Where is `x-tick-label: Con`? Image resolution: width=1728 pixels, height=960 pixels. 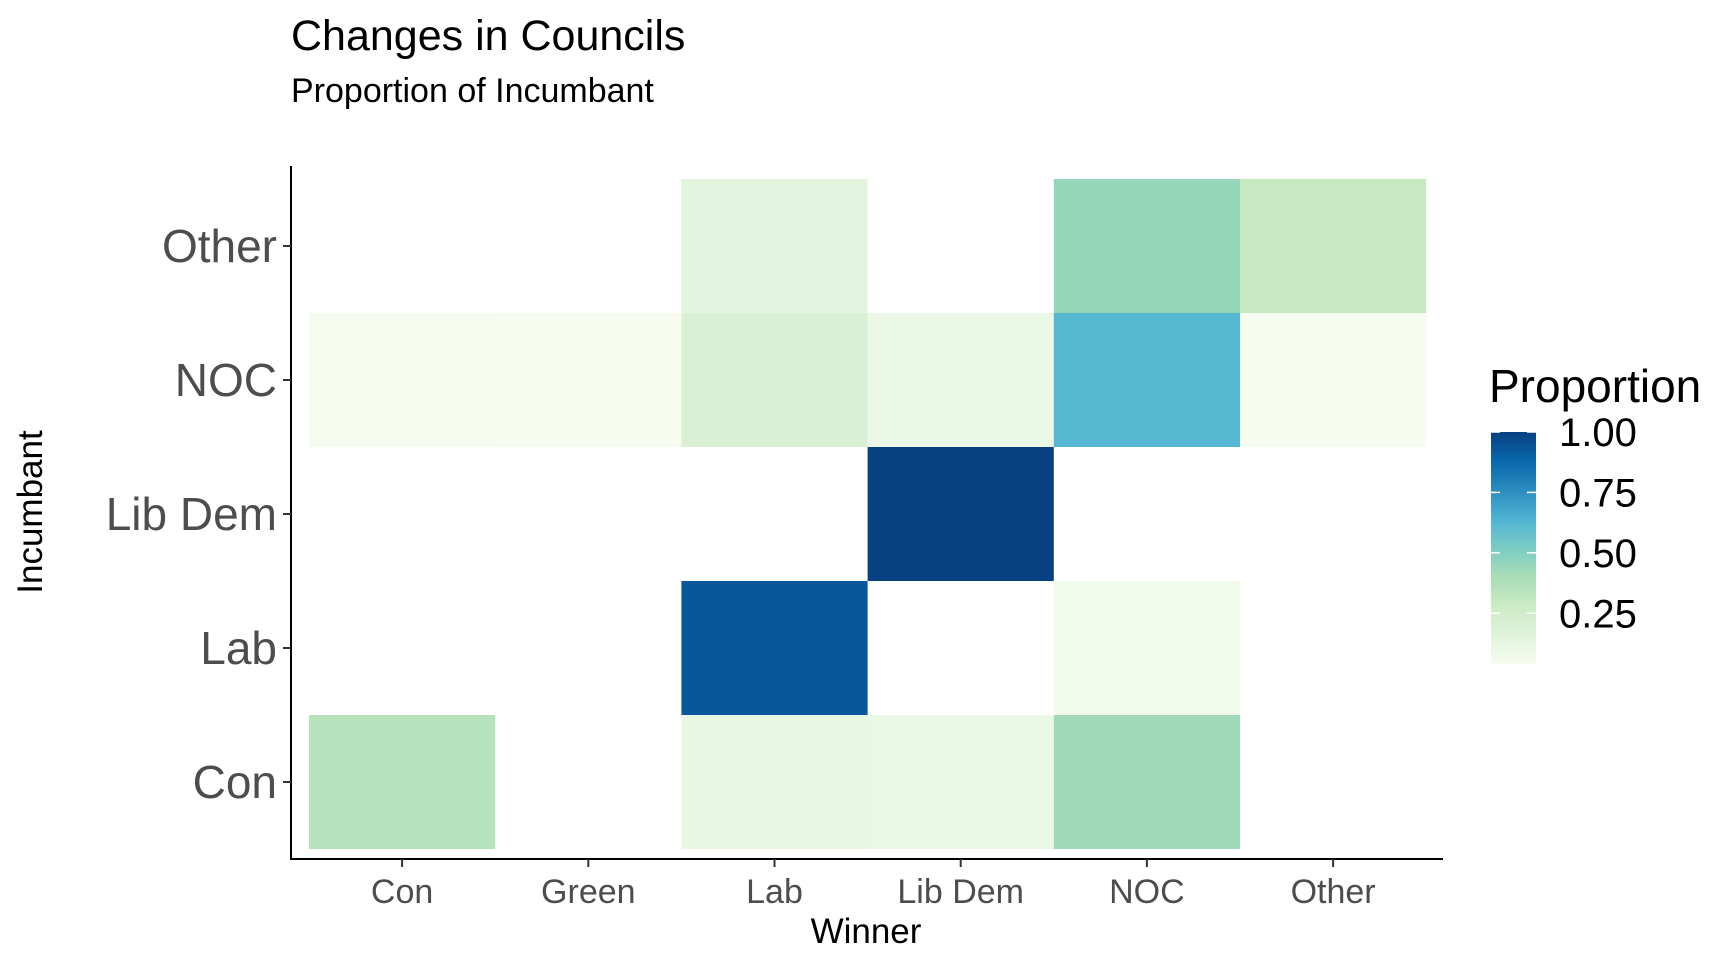
x-tick-label: Con is located at coordinates (402, 892).